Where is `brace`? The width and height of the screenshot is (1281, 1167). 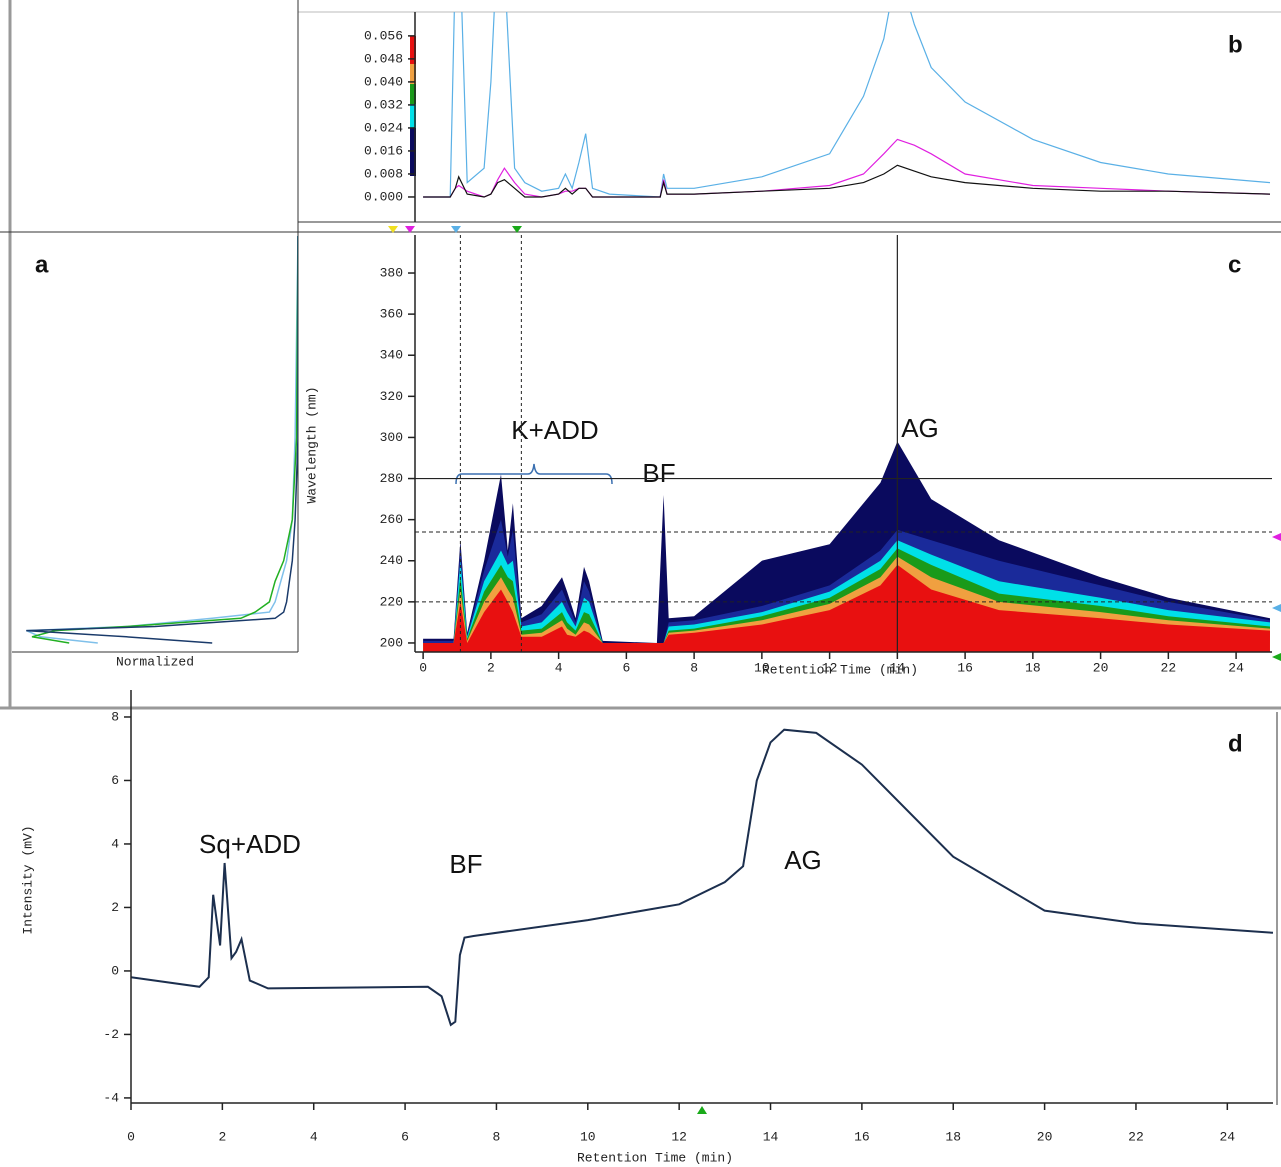 brace is located at coordinates (534, 474).